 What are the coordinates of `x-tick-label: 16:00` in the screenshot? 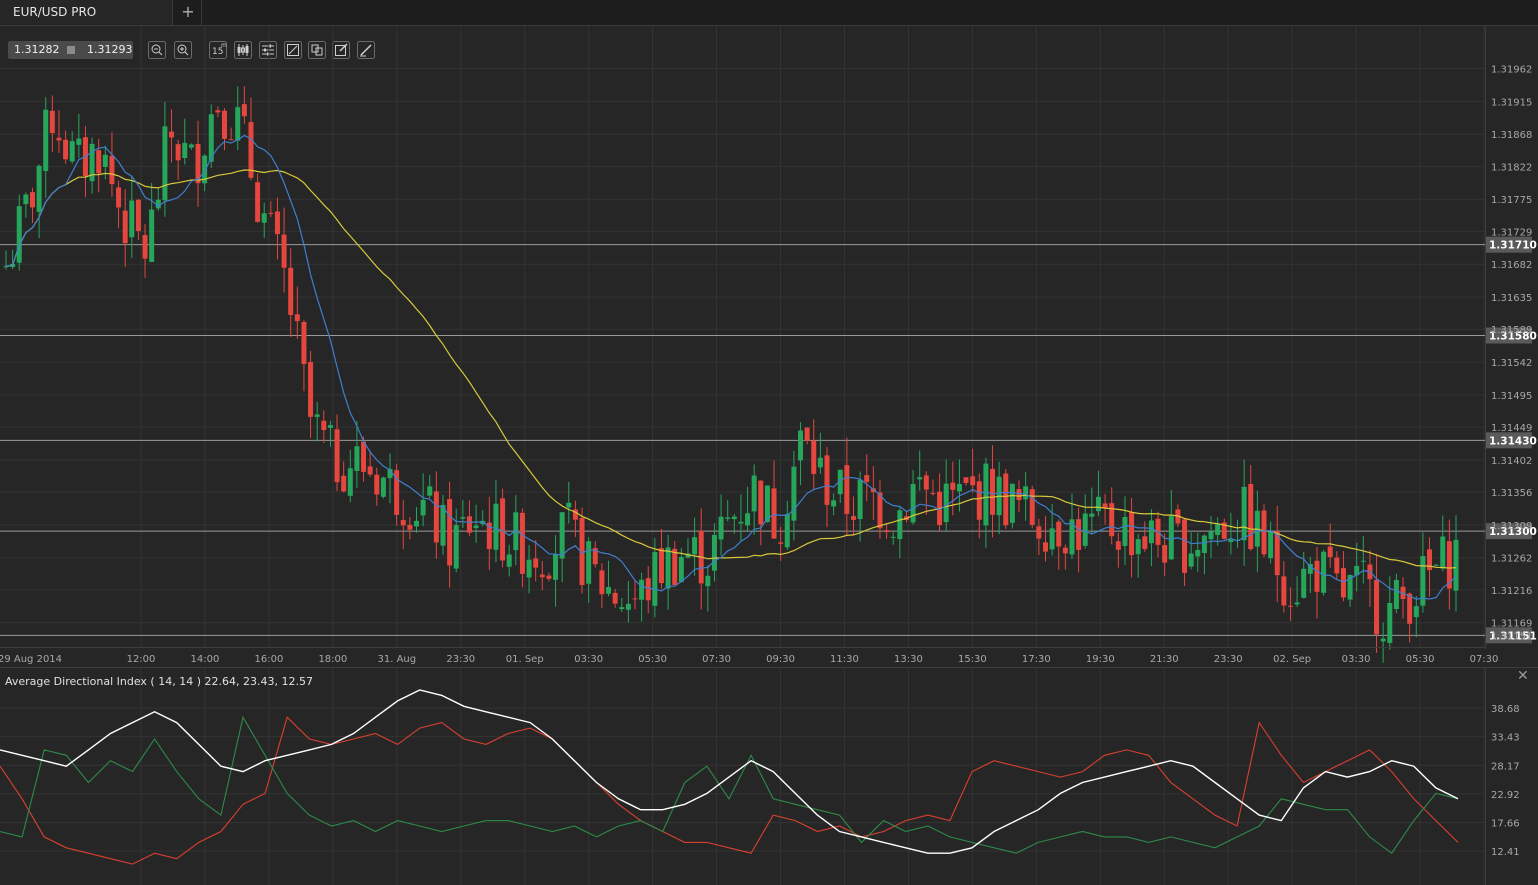 It's located at (268, 659).